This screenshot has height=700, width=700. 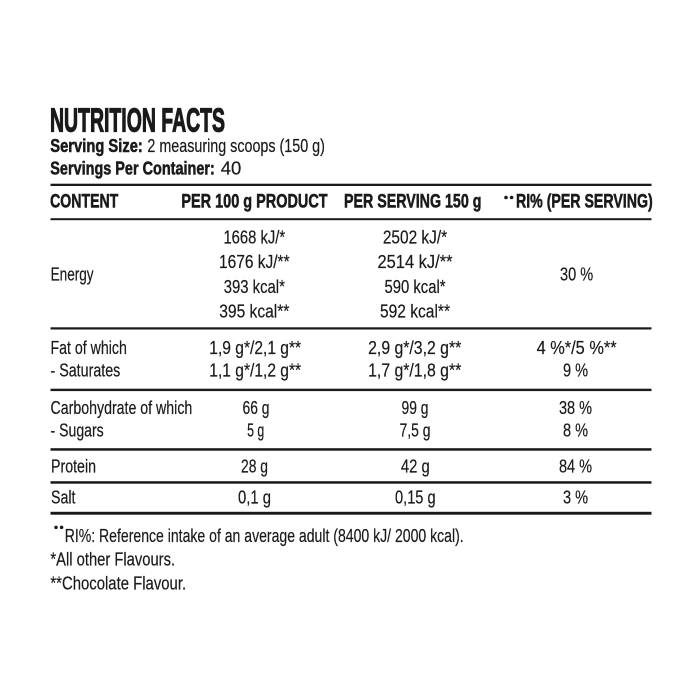 What do you see at coordinates (63, 496) in the screenshot?
I see `svg-text: Salt` at bounding box center [63, 496].